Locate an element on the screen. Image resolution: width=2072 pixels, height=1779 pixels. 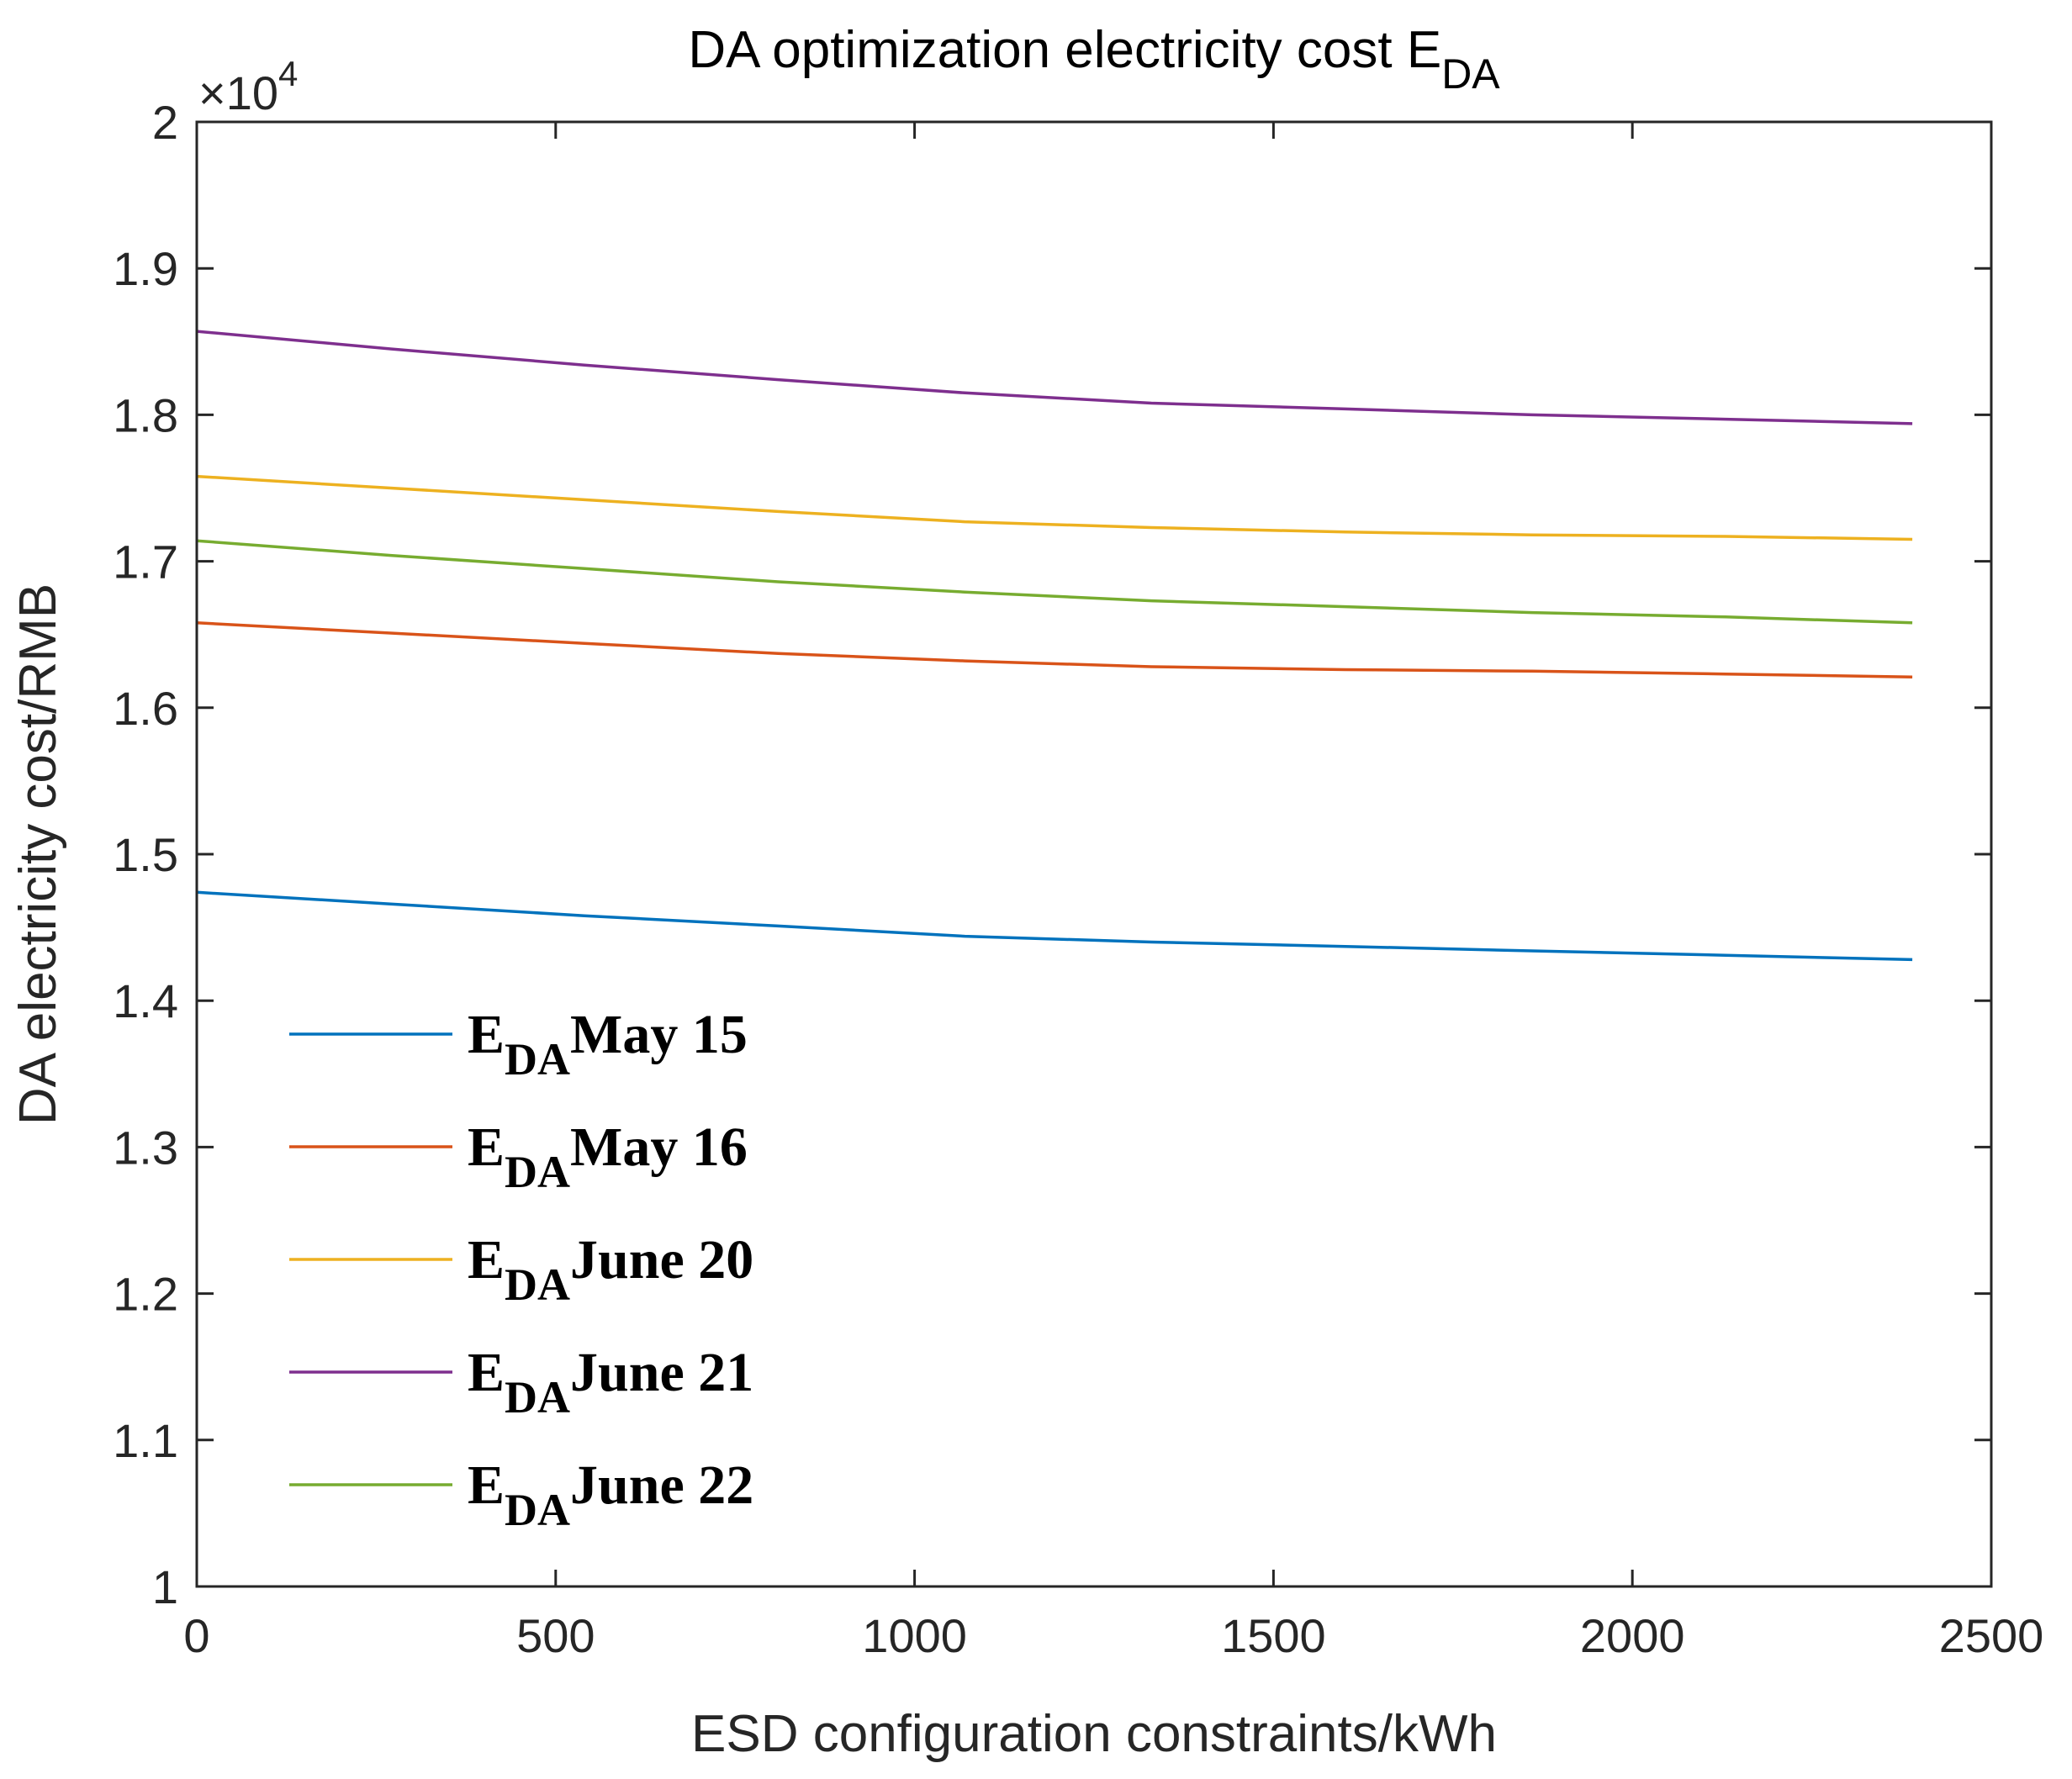
legend-label-june-21: EDAJune 21 is located at coordinates (610, 1382).